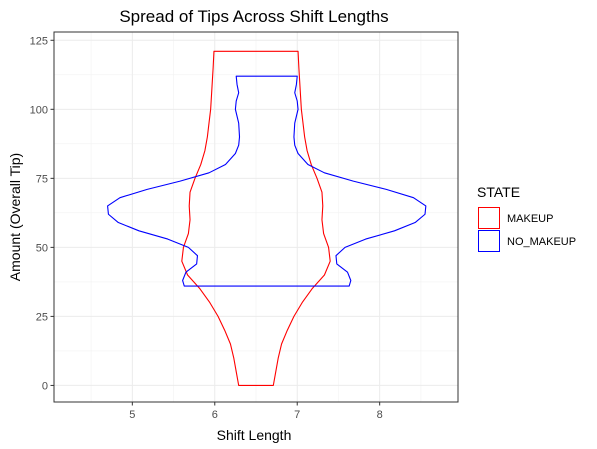 The image size is (597, 449). I want to click on legend-label-no-makeup: NO_MAKEUP, so click(541, 242).